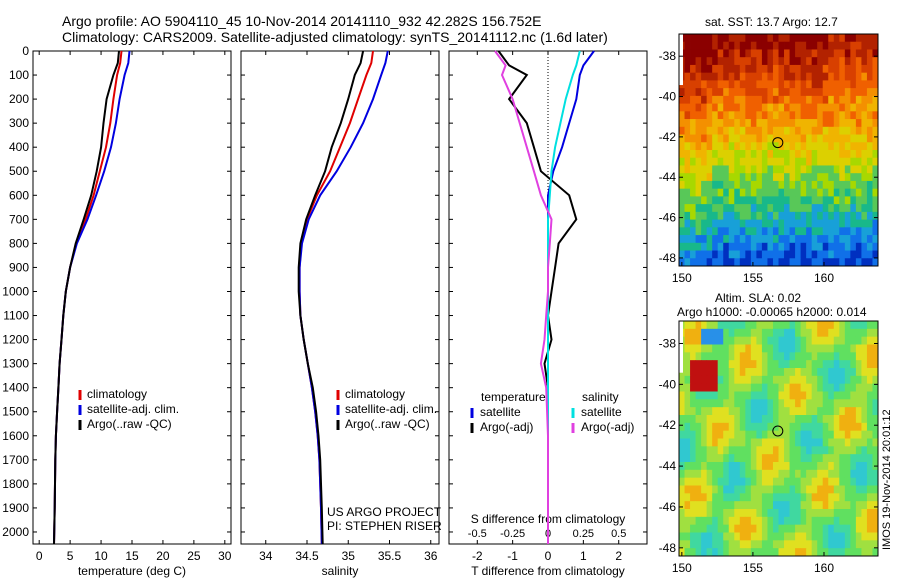 Image resolution: width=900 pixels, height=580 pixels. Describe the element at coordinates (431, 556) in the screenshot. I see `x-tick-label: 36` at that location.